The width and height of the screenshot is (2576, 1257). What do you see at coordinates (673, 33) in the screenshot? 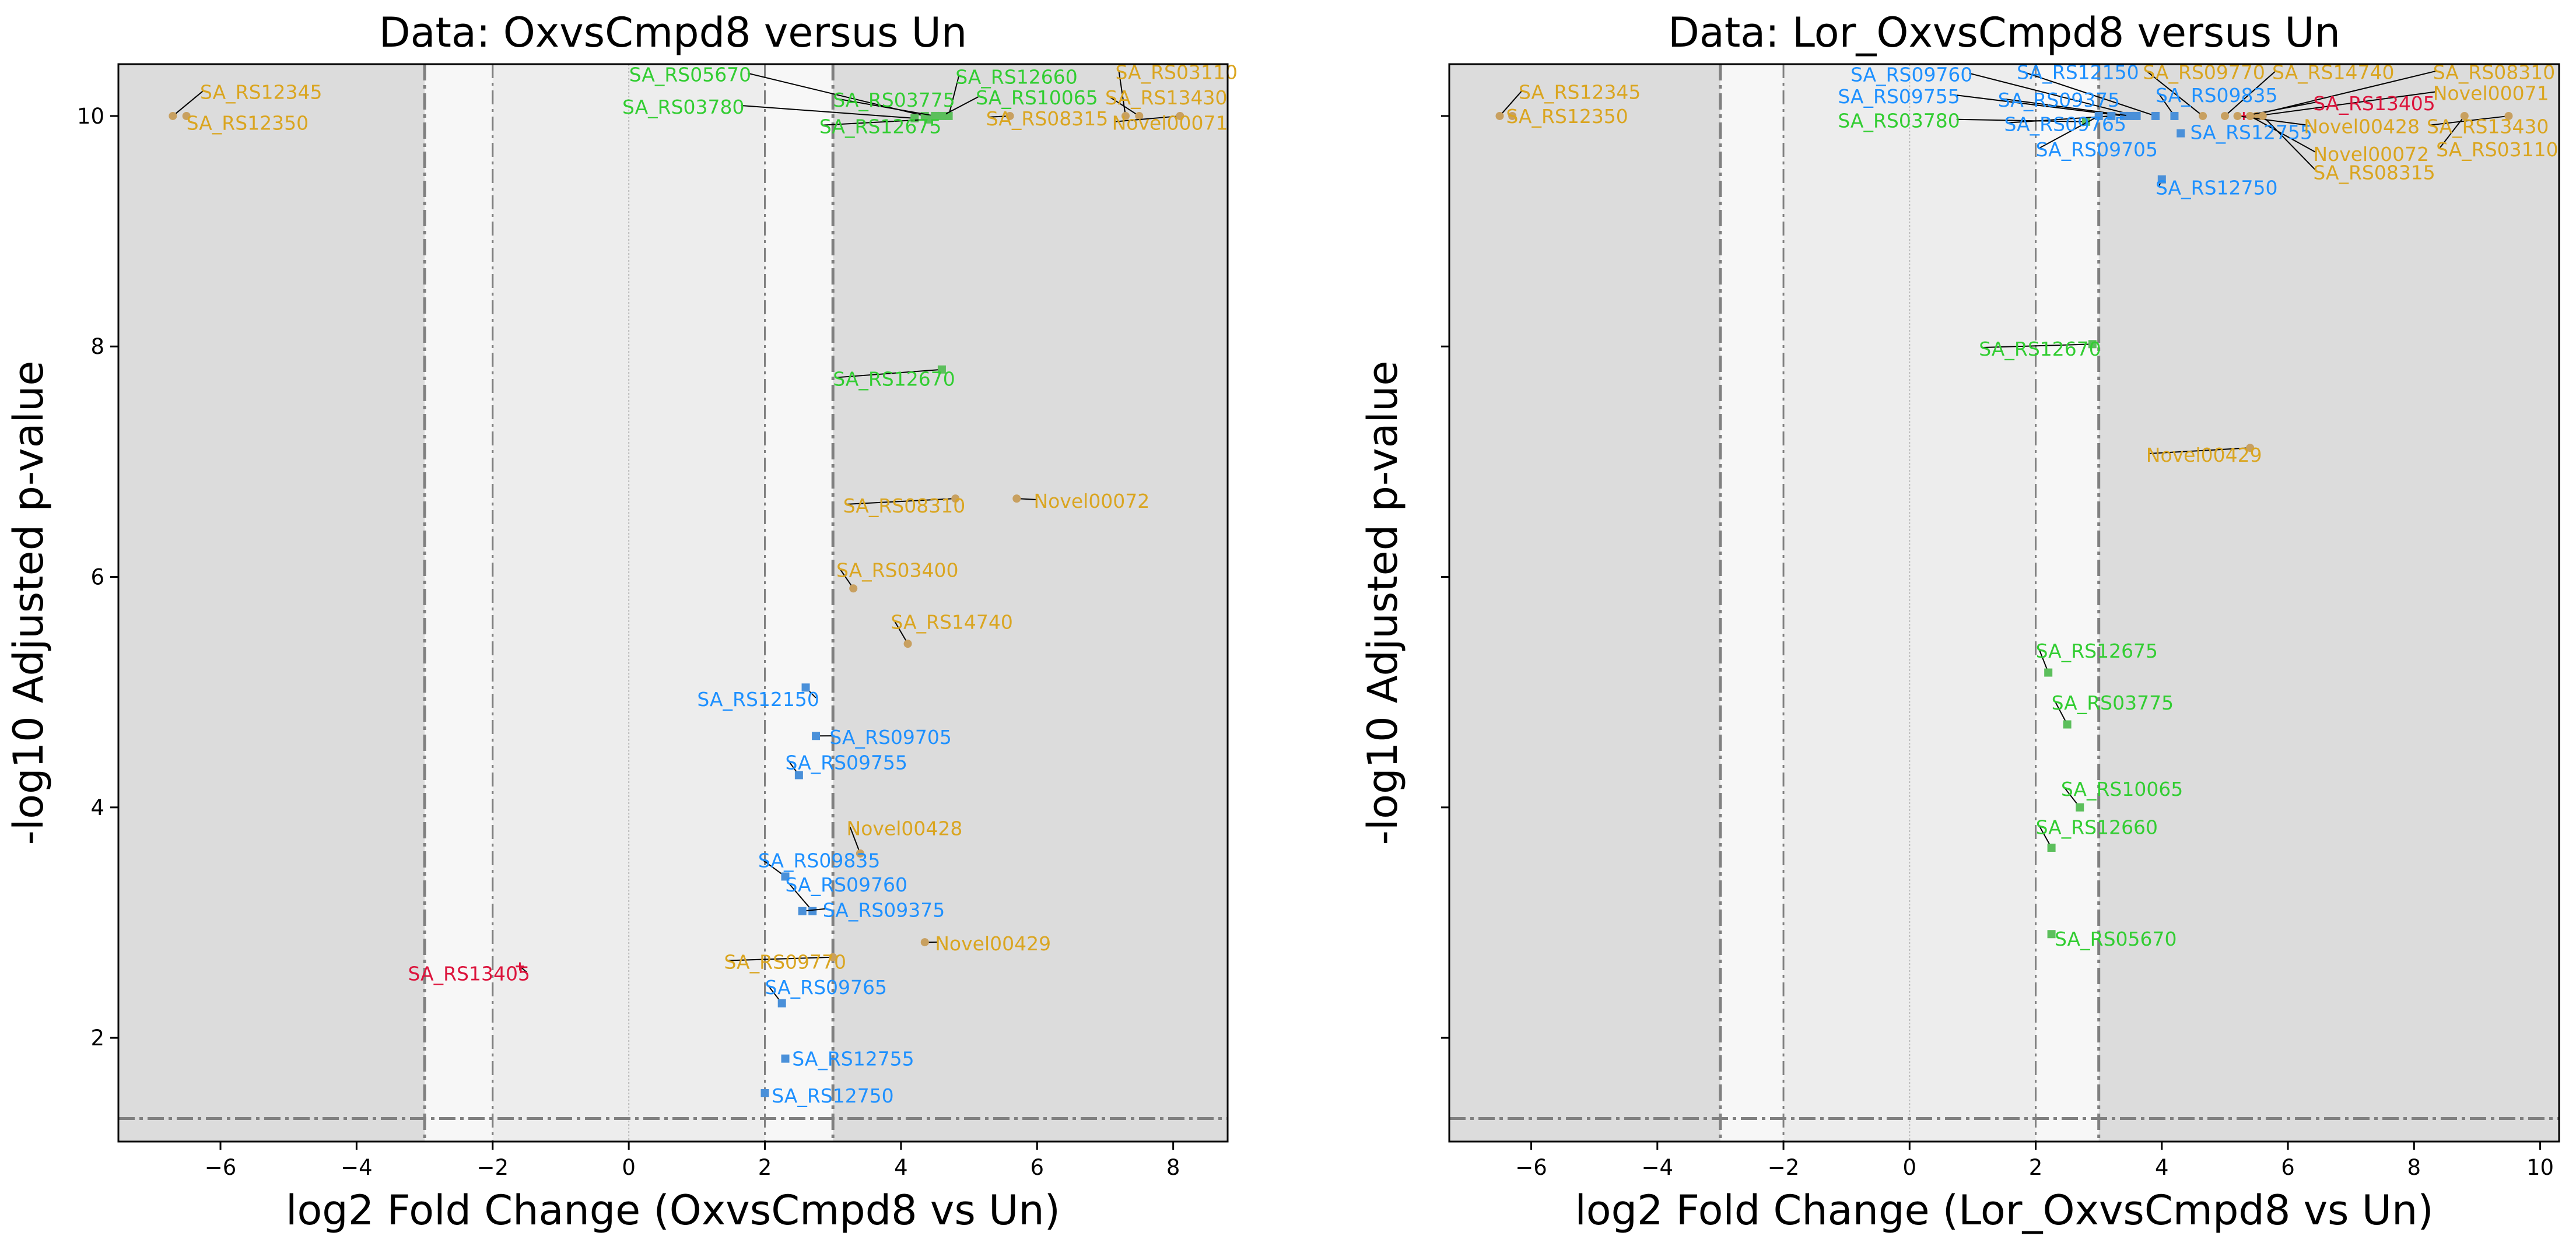
I see `chart-title: Data: OxvsCmpd8 versus Un` at bounding box center [673, 33].